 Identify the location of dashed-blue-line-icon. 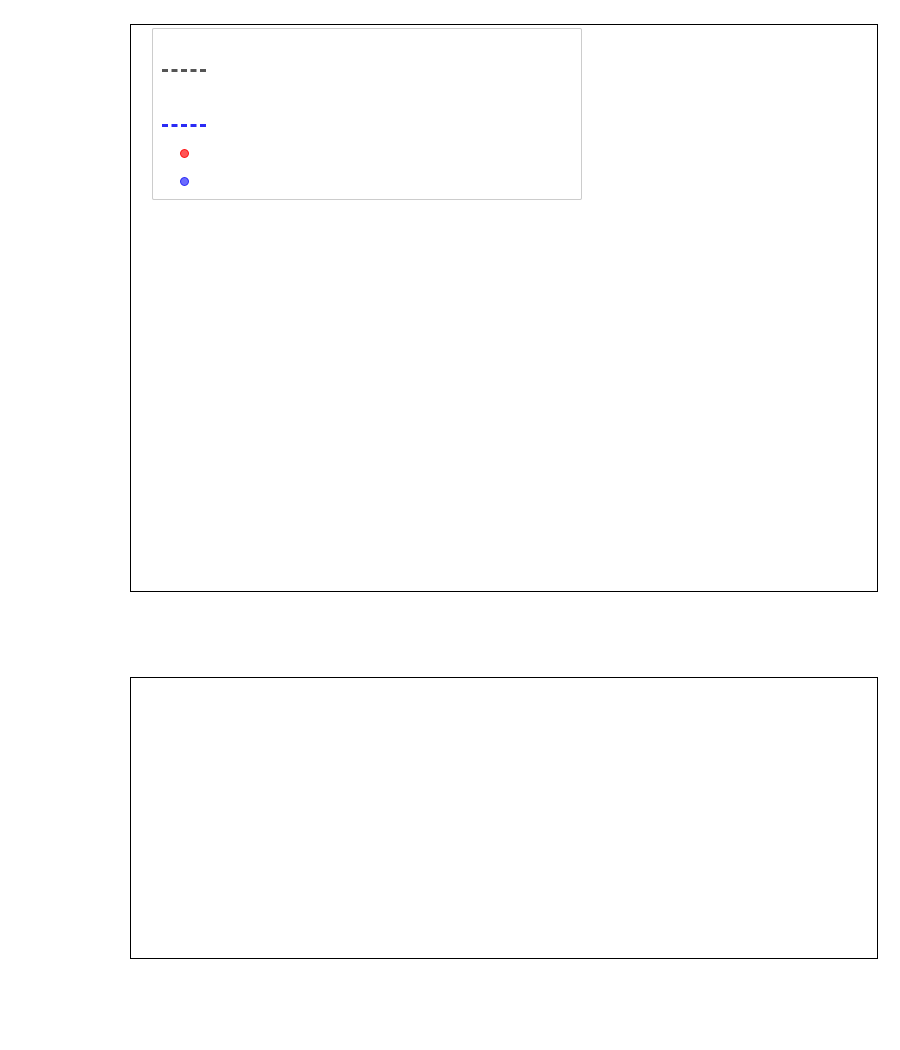
(184, 125).